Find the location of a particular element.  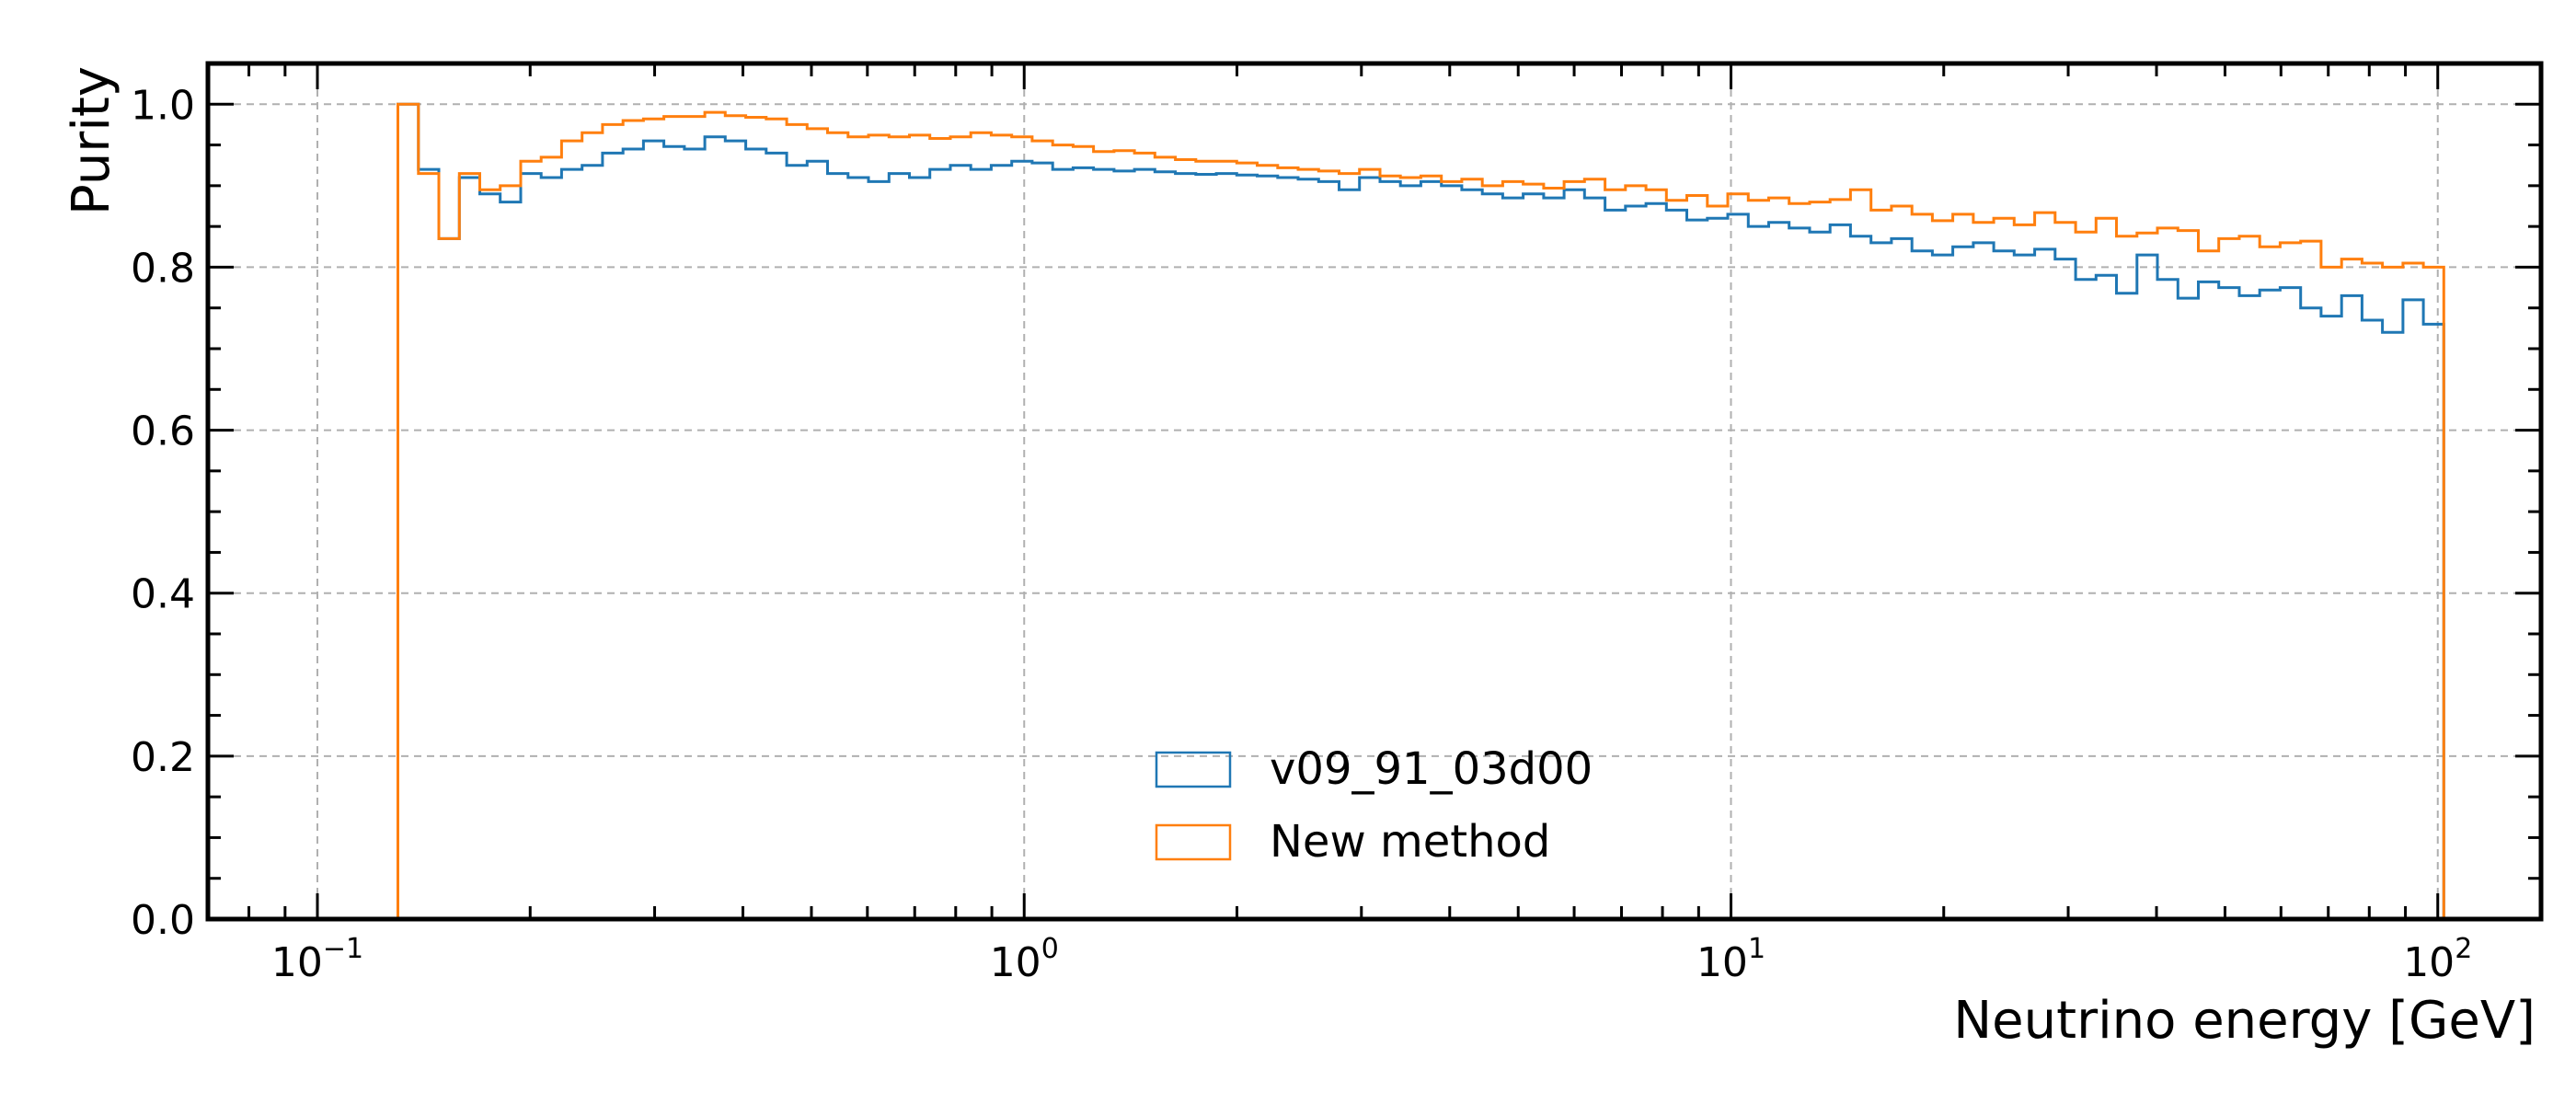

legend: v09_91_03d00 New method is located at coordinates (1374, 805).